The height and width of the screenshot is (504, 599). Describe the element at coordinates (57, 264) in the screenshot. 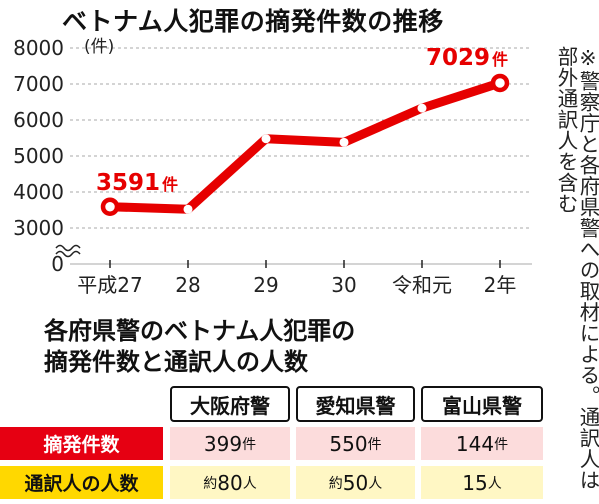

I see `y-tick-label: 0` at that location.